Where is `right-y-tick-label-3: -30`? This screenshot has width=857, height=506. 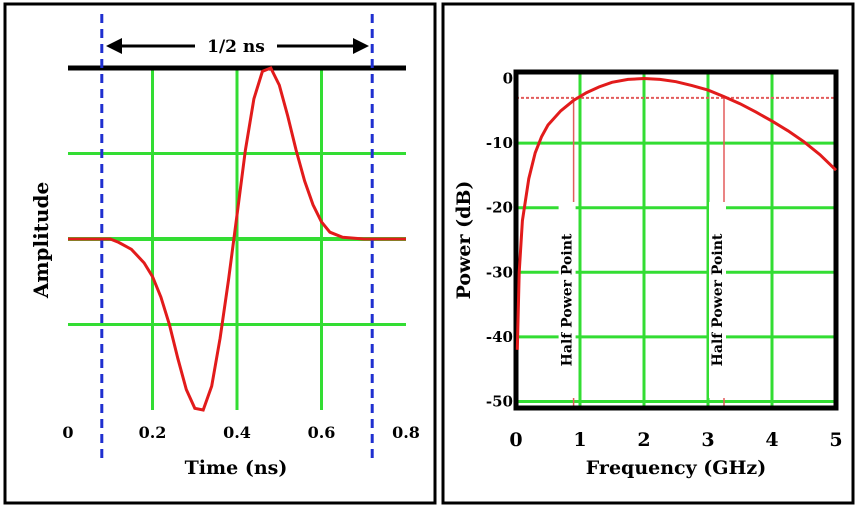 right-y-tick-label-3: -30 is located at coordinates (499, 272).